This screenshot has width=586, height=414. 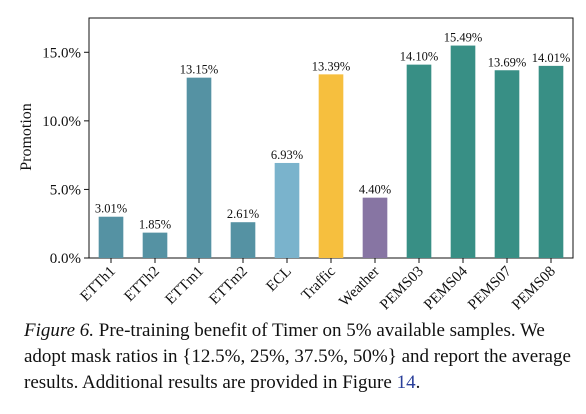 I want to click on bar-pems04, so click(x=463, y=151).